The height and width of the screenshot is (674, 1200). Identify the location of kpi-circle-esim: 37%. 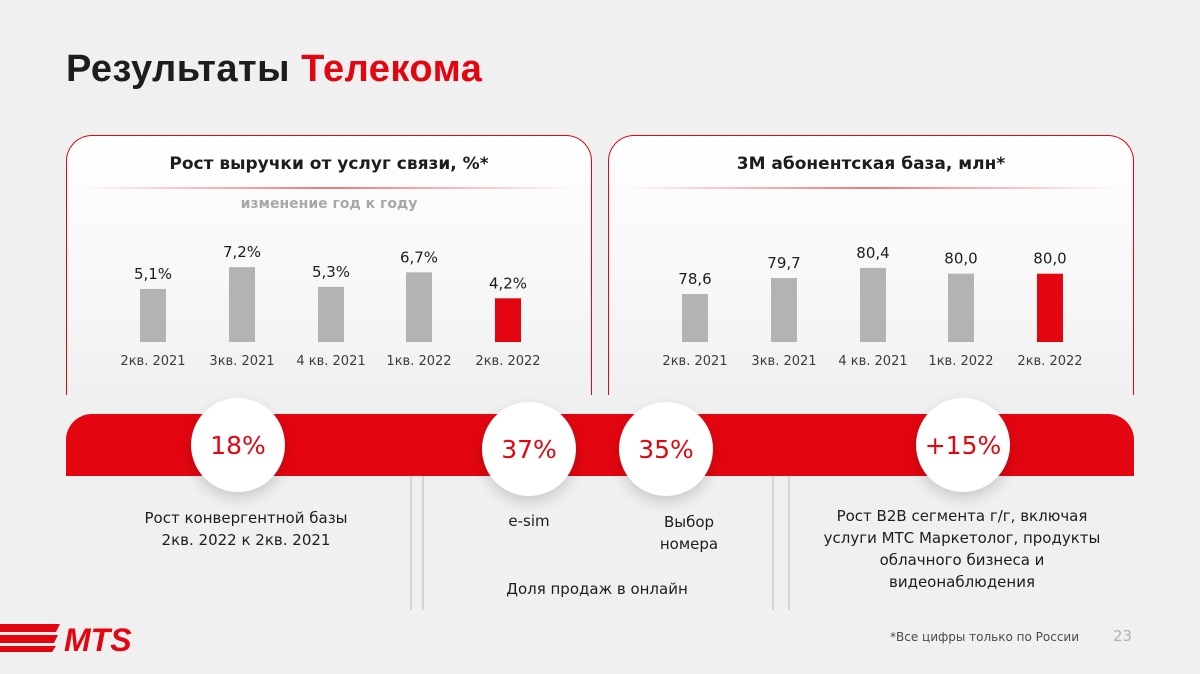
(529, 449).